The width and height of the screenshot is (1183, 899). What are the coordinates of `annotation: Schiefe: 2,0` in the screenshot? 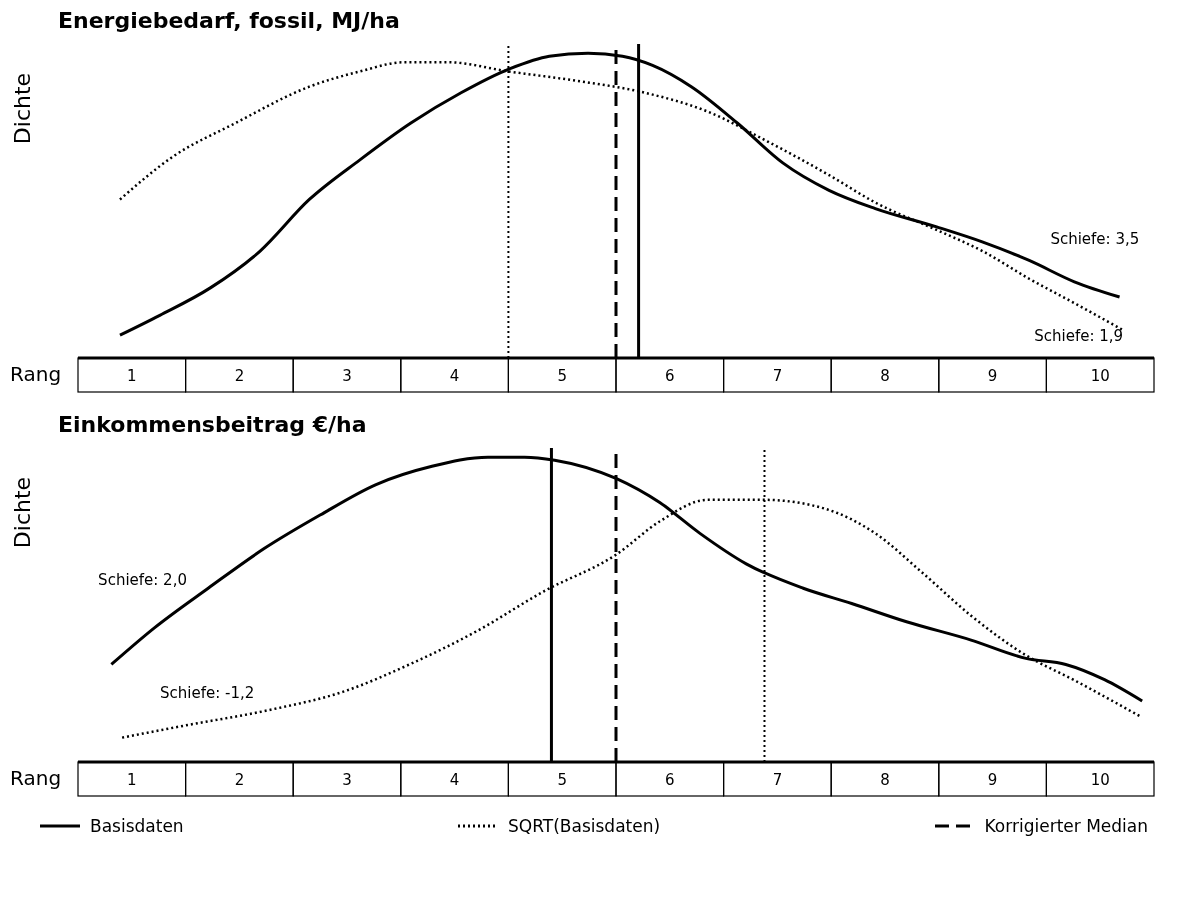 It's located at (142, 579).